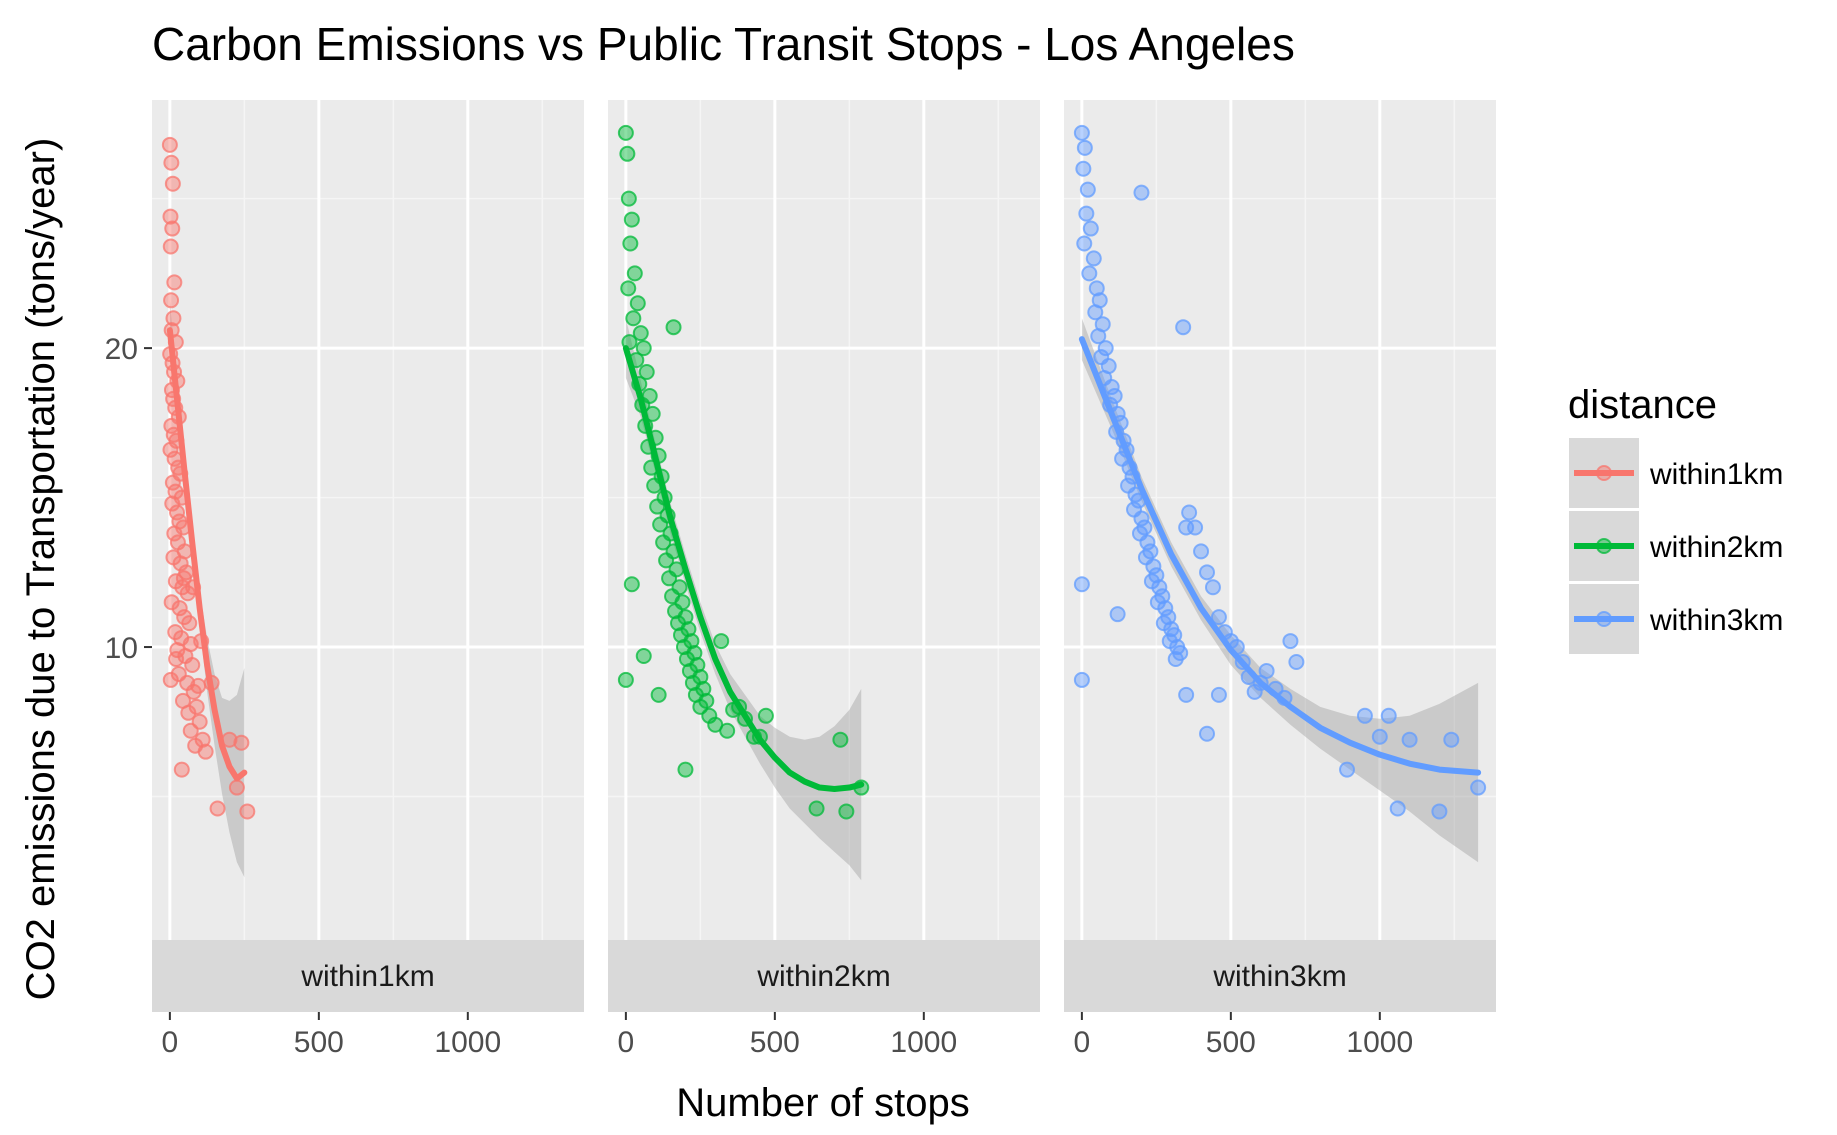 This screenshot has width=1837, height=1135. What do you see at coordinates (1716, 547) in the screenshot?
I see `legend-label: within2km` at bounding box center [1716, 547].